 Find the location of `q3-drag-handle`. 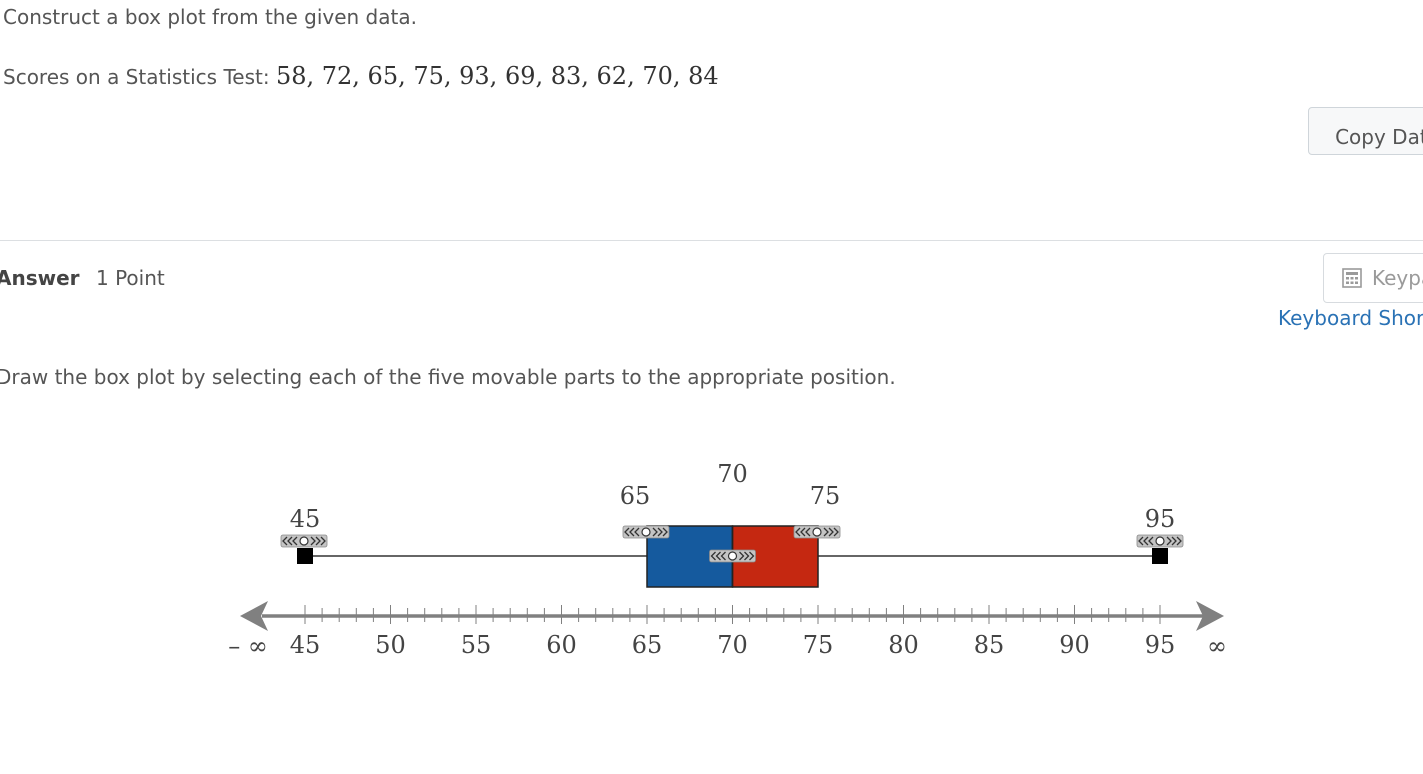

q3-drag-handle is located at coordinates (817, 532).